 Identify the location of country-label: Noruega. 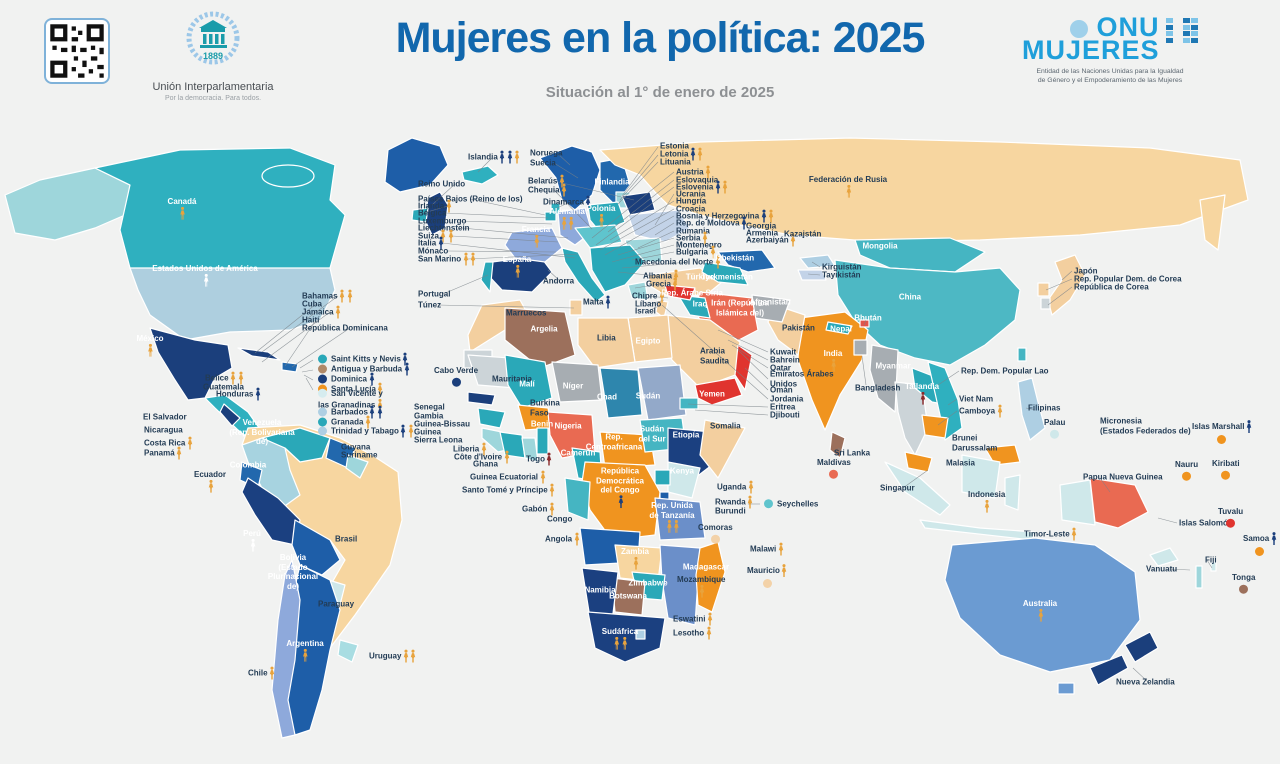
(546, 153).